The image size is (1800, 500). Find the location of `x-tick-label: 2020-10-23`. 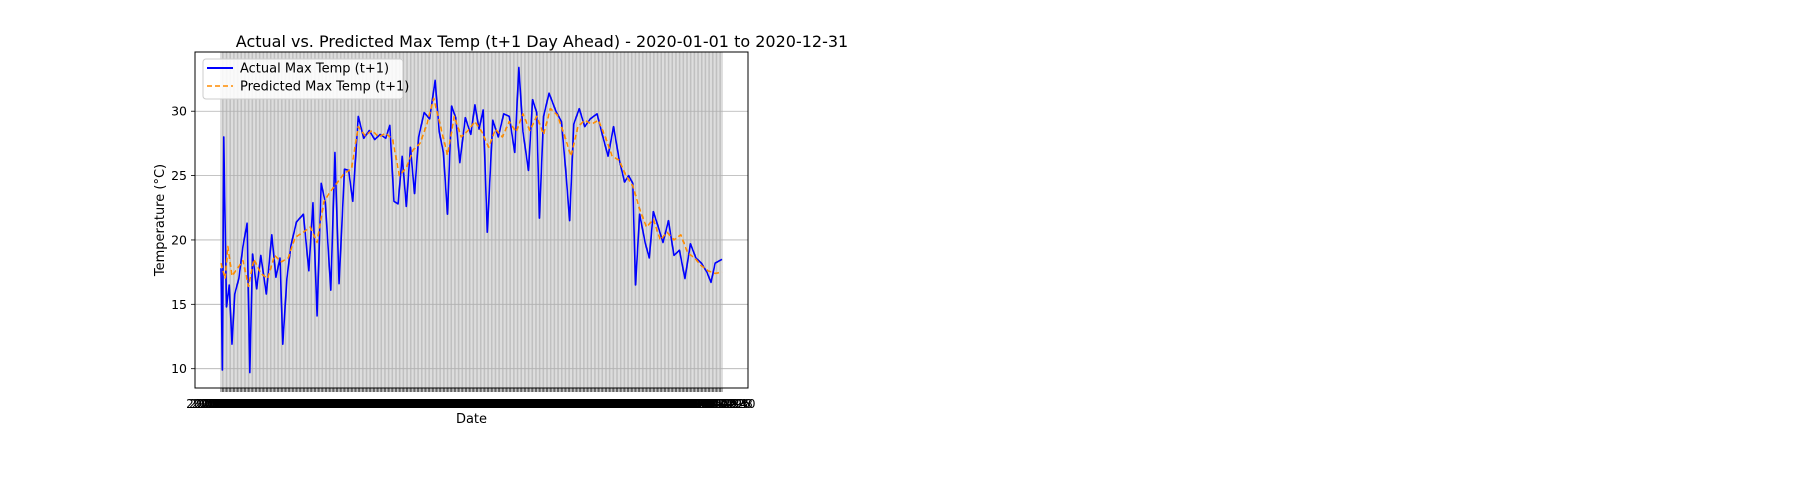

x-tick-label: 2020-10-23 is located at coordinates (627, 404).